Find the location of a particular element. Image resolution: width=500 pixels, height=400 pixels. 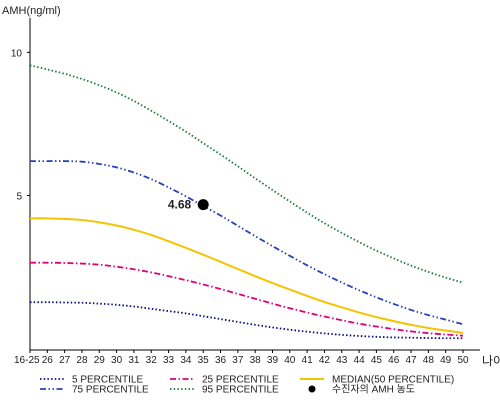

x-tick-label: 39 is located at coordinates (273, 360).